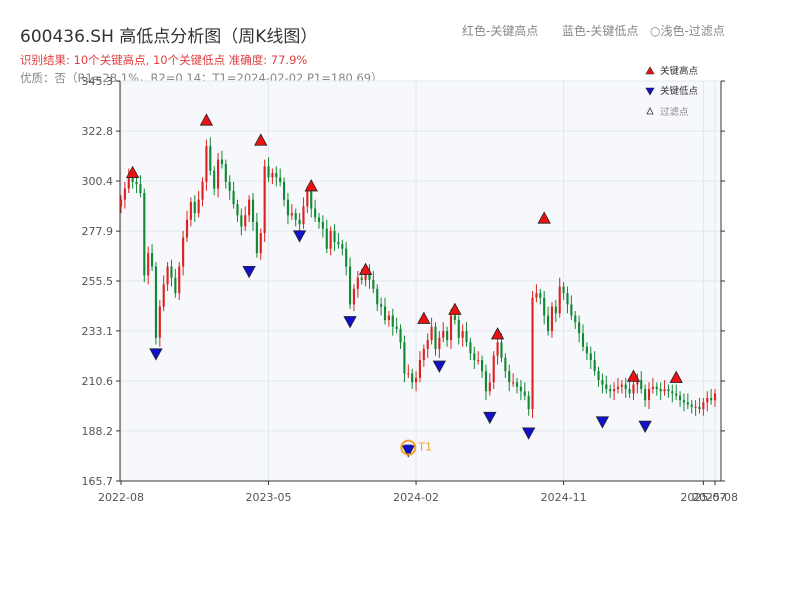 This screenshot has height=600, width=800. I want to click on legend-low-icon, so click(650, 91).